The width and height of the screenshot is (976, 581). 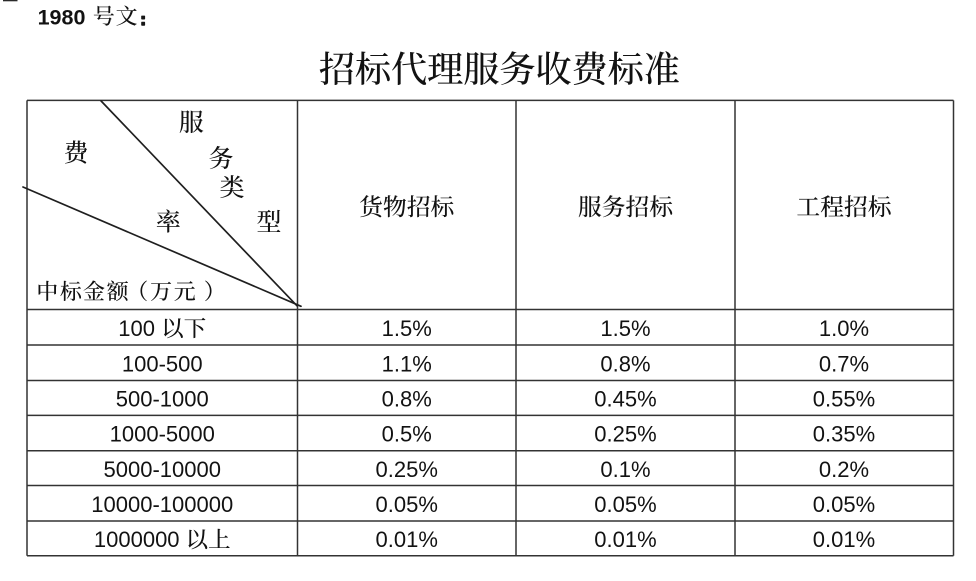 I want to click on svg-text: 500-1000, so click(x=162, y=399).